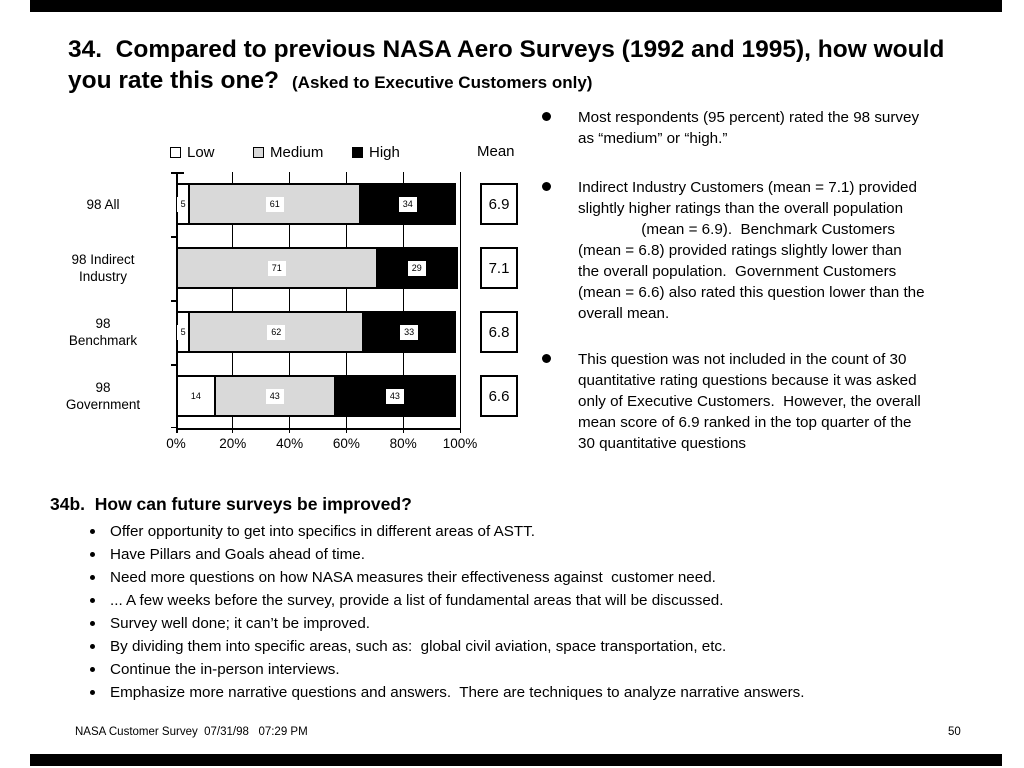 Image resolution: width=1024 pixels, height=768 pixels. I want to click on bar-value-label: 29, so click(416, 268).